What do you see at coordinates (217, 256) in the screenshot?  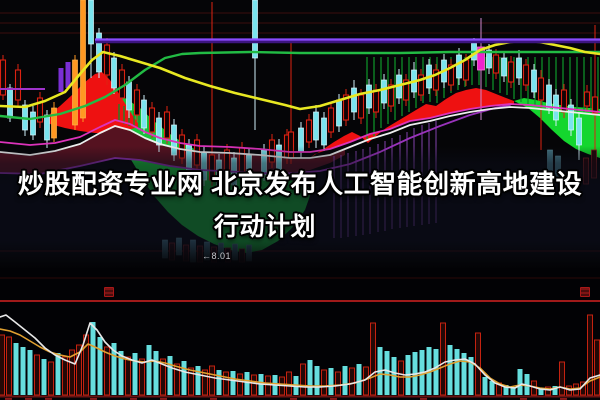 I see `price-axis-annotation: ←8.01` at bounding box center [217, 256].